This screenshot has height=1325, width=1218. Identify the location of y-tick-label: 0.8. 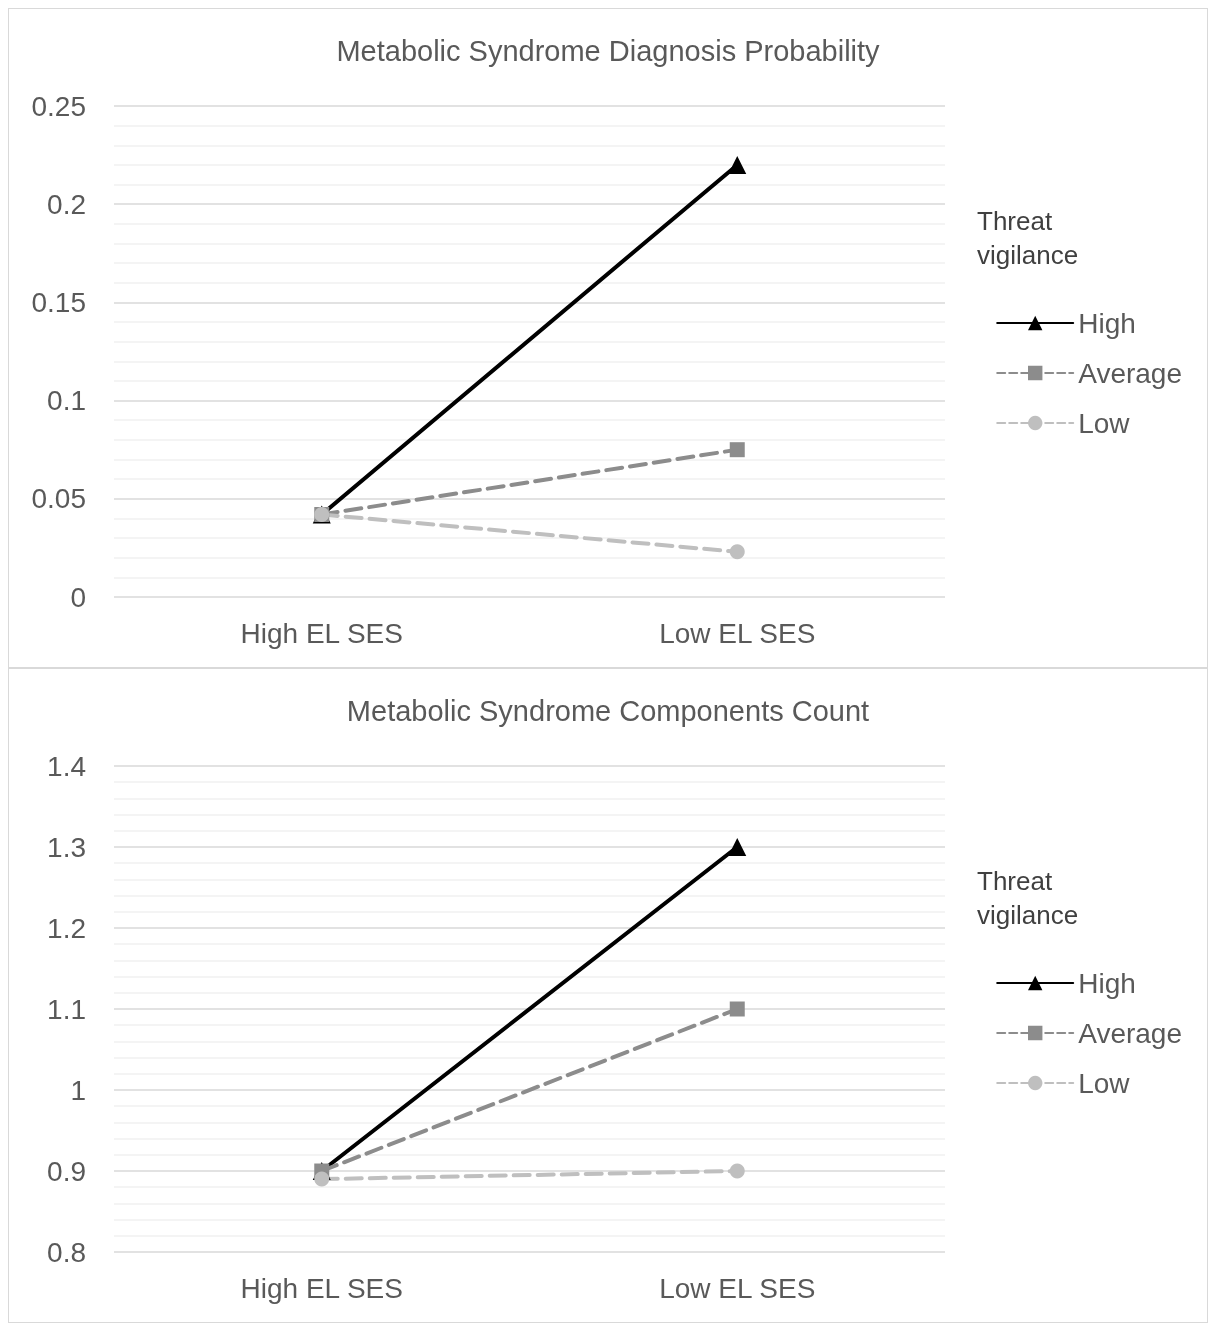
(66, 1252).